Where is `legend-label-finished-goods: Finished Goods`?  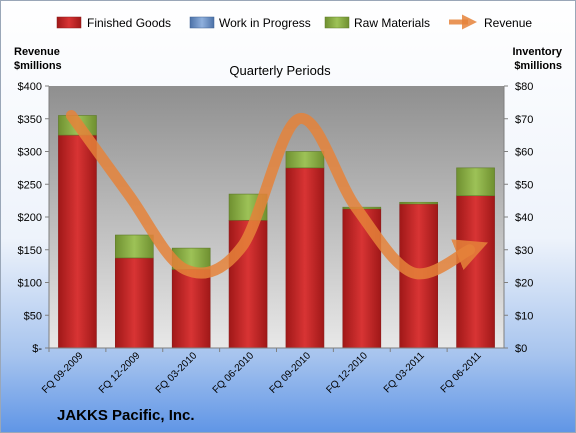 legend-label-finished-goods: Finished Goods is located at coordinates (129, 23).